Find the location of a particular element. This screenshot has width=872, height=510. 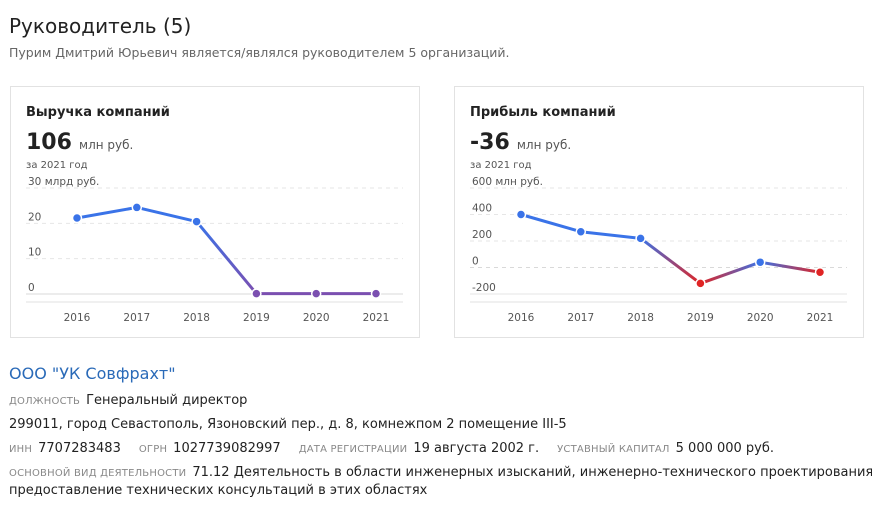

capital-value: 5 000 000 руб. is located at coordinates (725, 448).